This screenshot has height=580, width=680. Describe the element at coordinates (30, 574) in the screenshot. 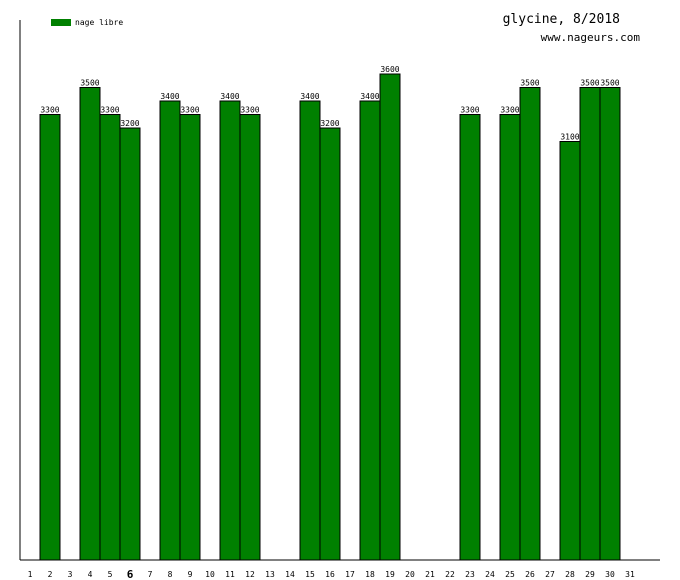

I see `x-tick-label-1: 1` at that location.